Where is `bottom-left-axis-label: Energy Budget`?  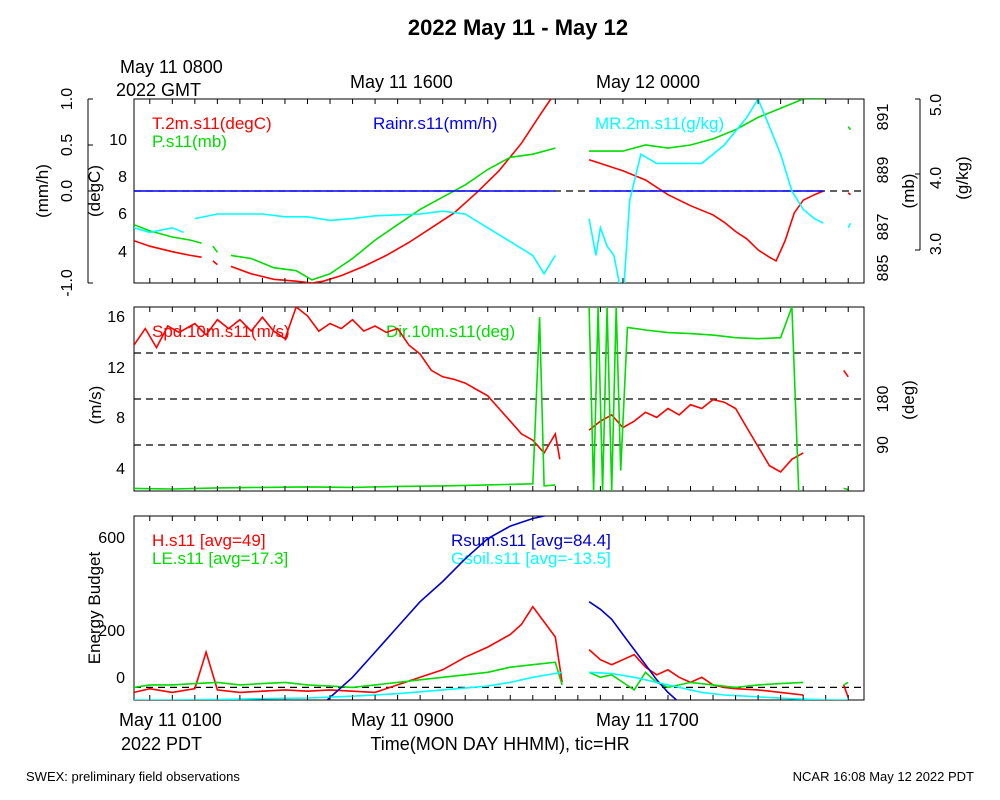 bottom-left-axis-label: Energy Budget is located at coordinates (94, 607).